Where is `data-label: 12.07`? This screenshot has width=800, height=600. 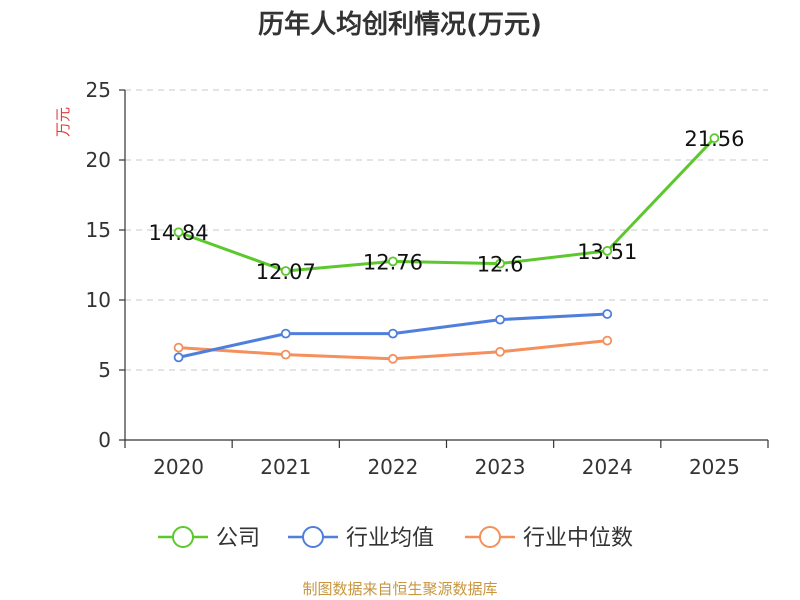
data-label: 12.07 is located at coordinates (286, 272).